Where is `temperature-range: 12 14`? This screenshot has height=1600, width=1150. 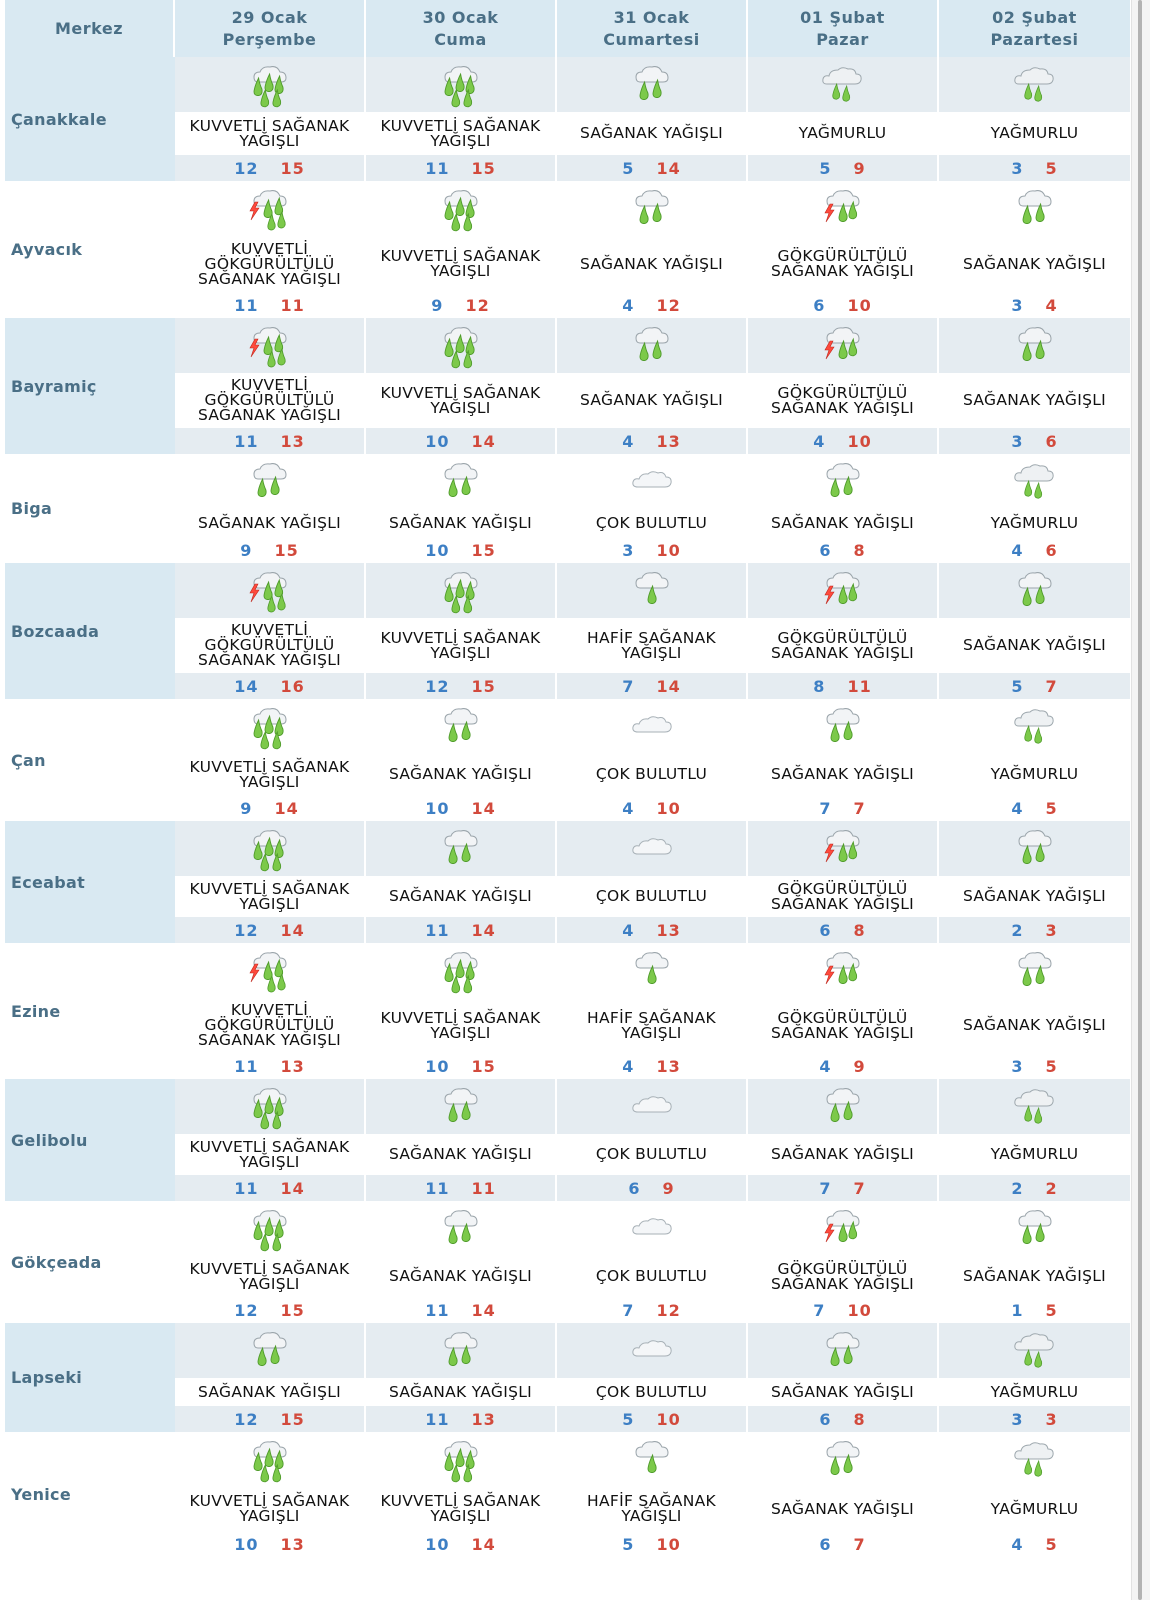 temperature-range: 12 14 is located at coordinates (269, 930).